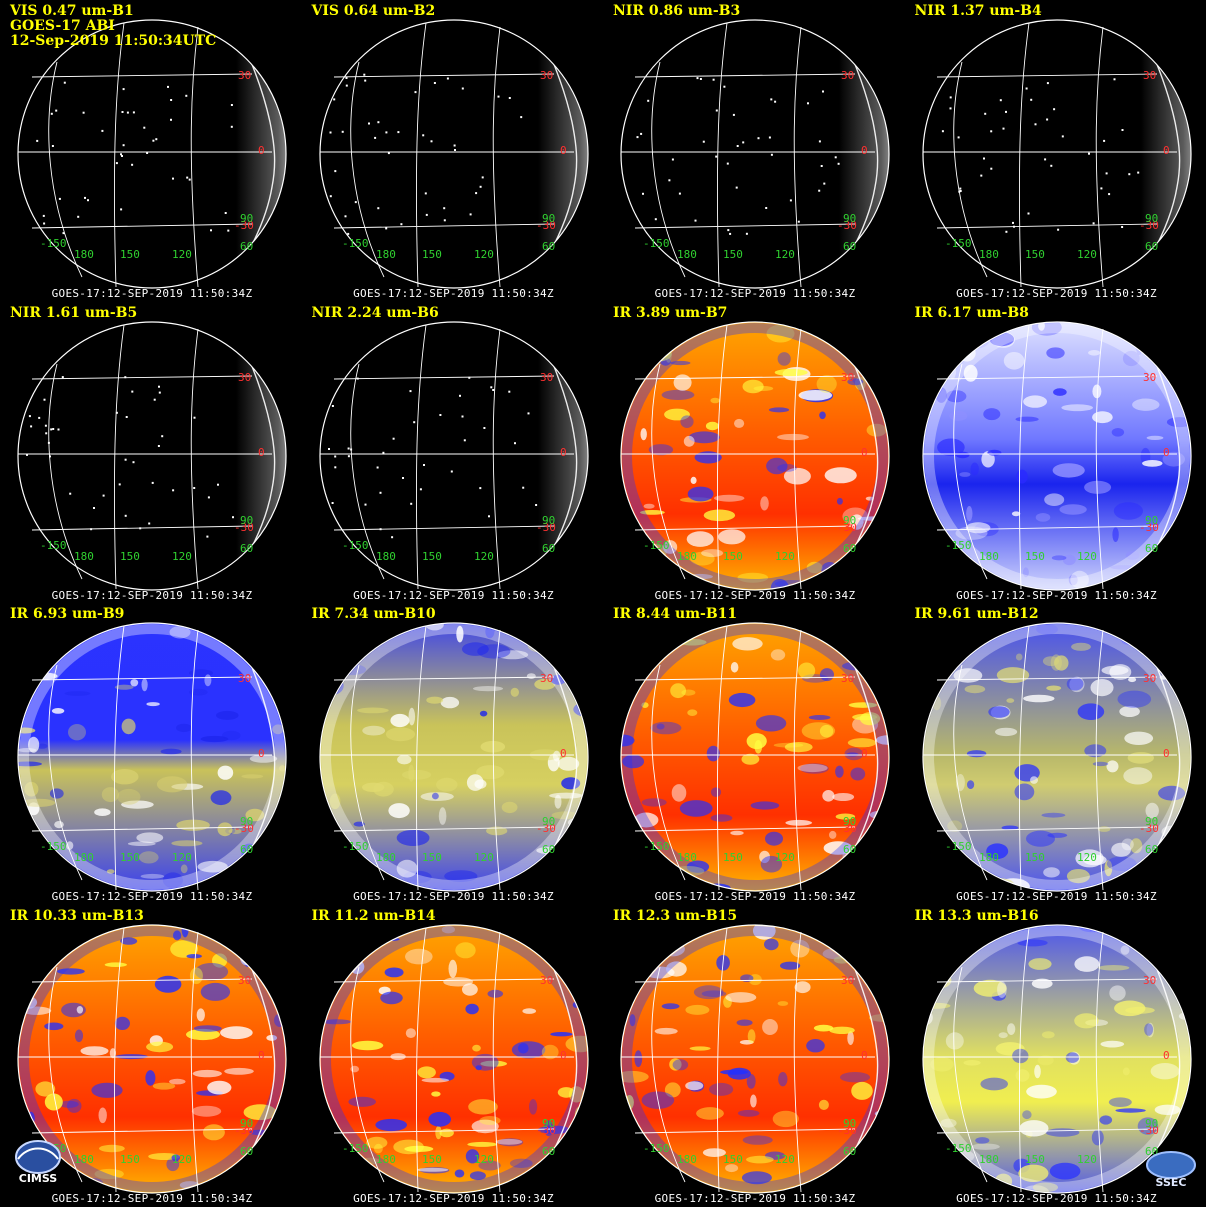 Image resolution: width=1206 pixels, height=1207 pixels. Describe the element at coordinates (113, 41) in the screenshot. I see `observation-time: 12-Sep-2019 11:50:34UTC` at that location.